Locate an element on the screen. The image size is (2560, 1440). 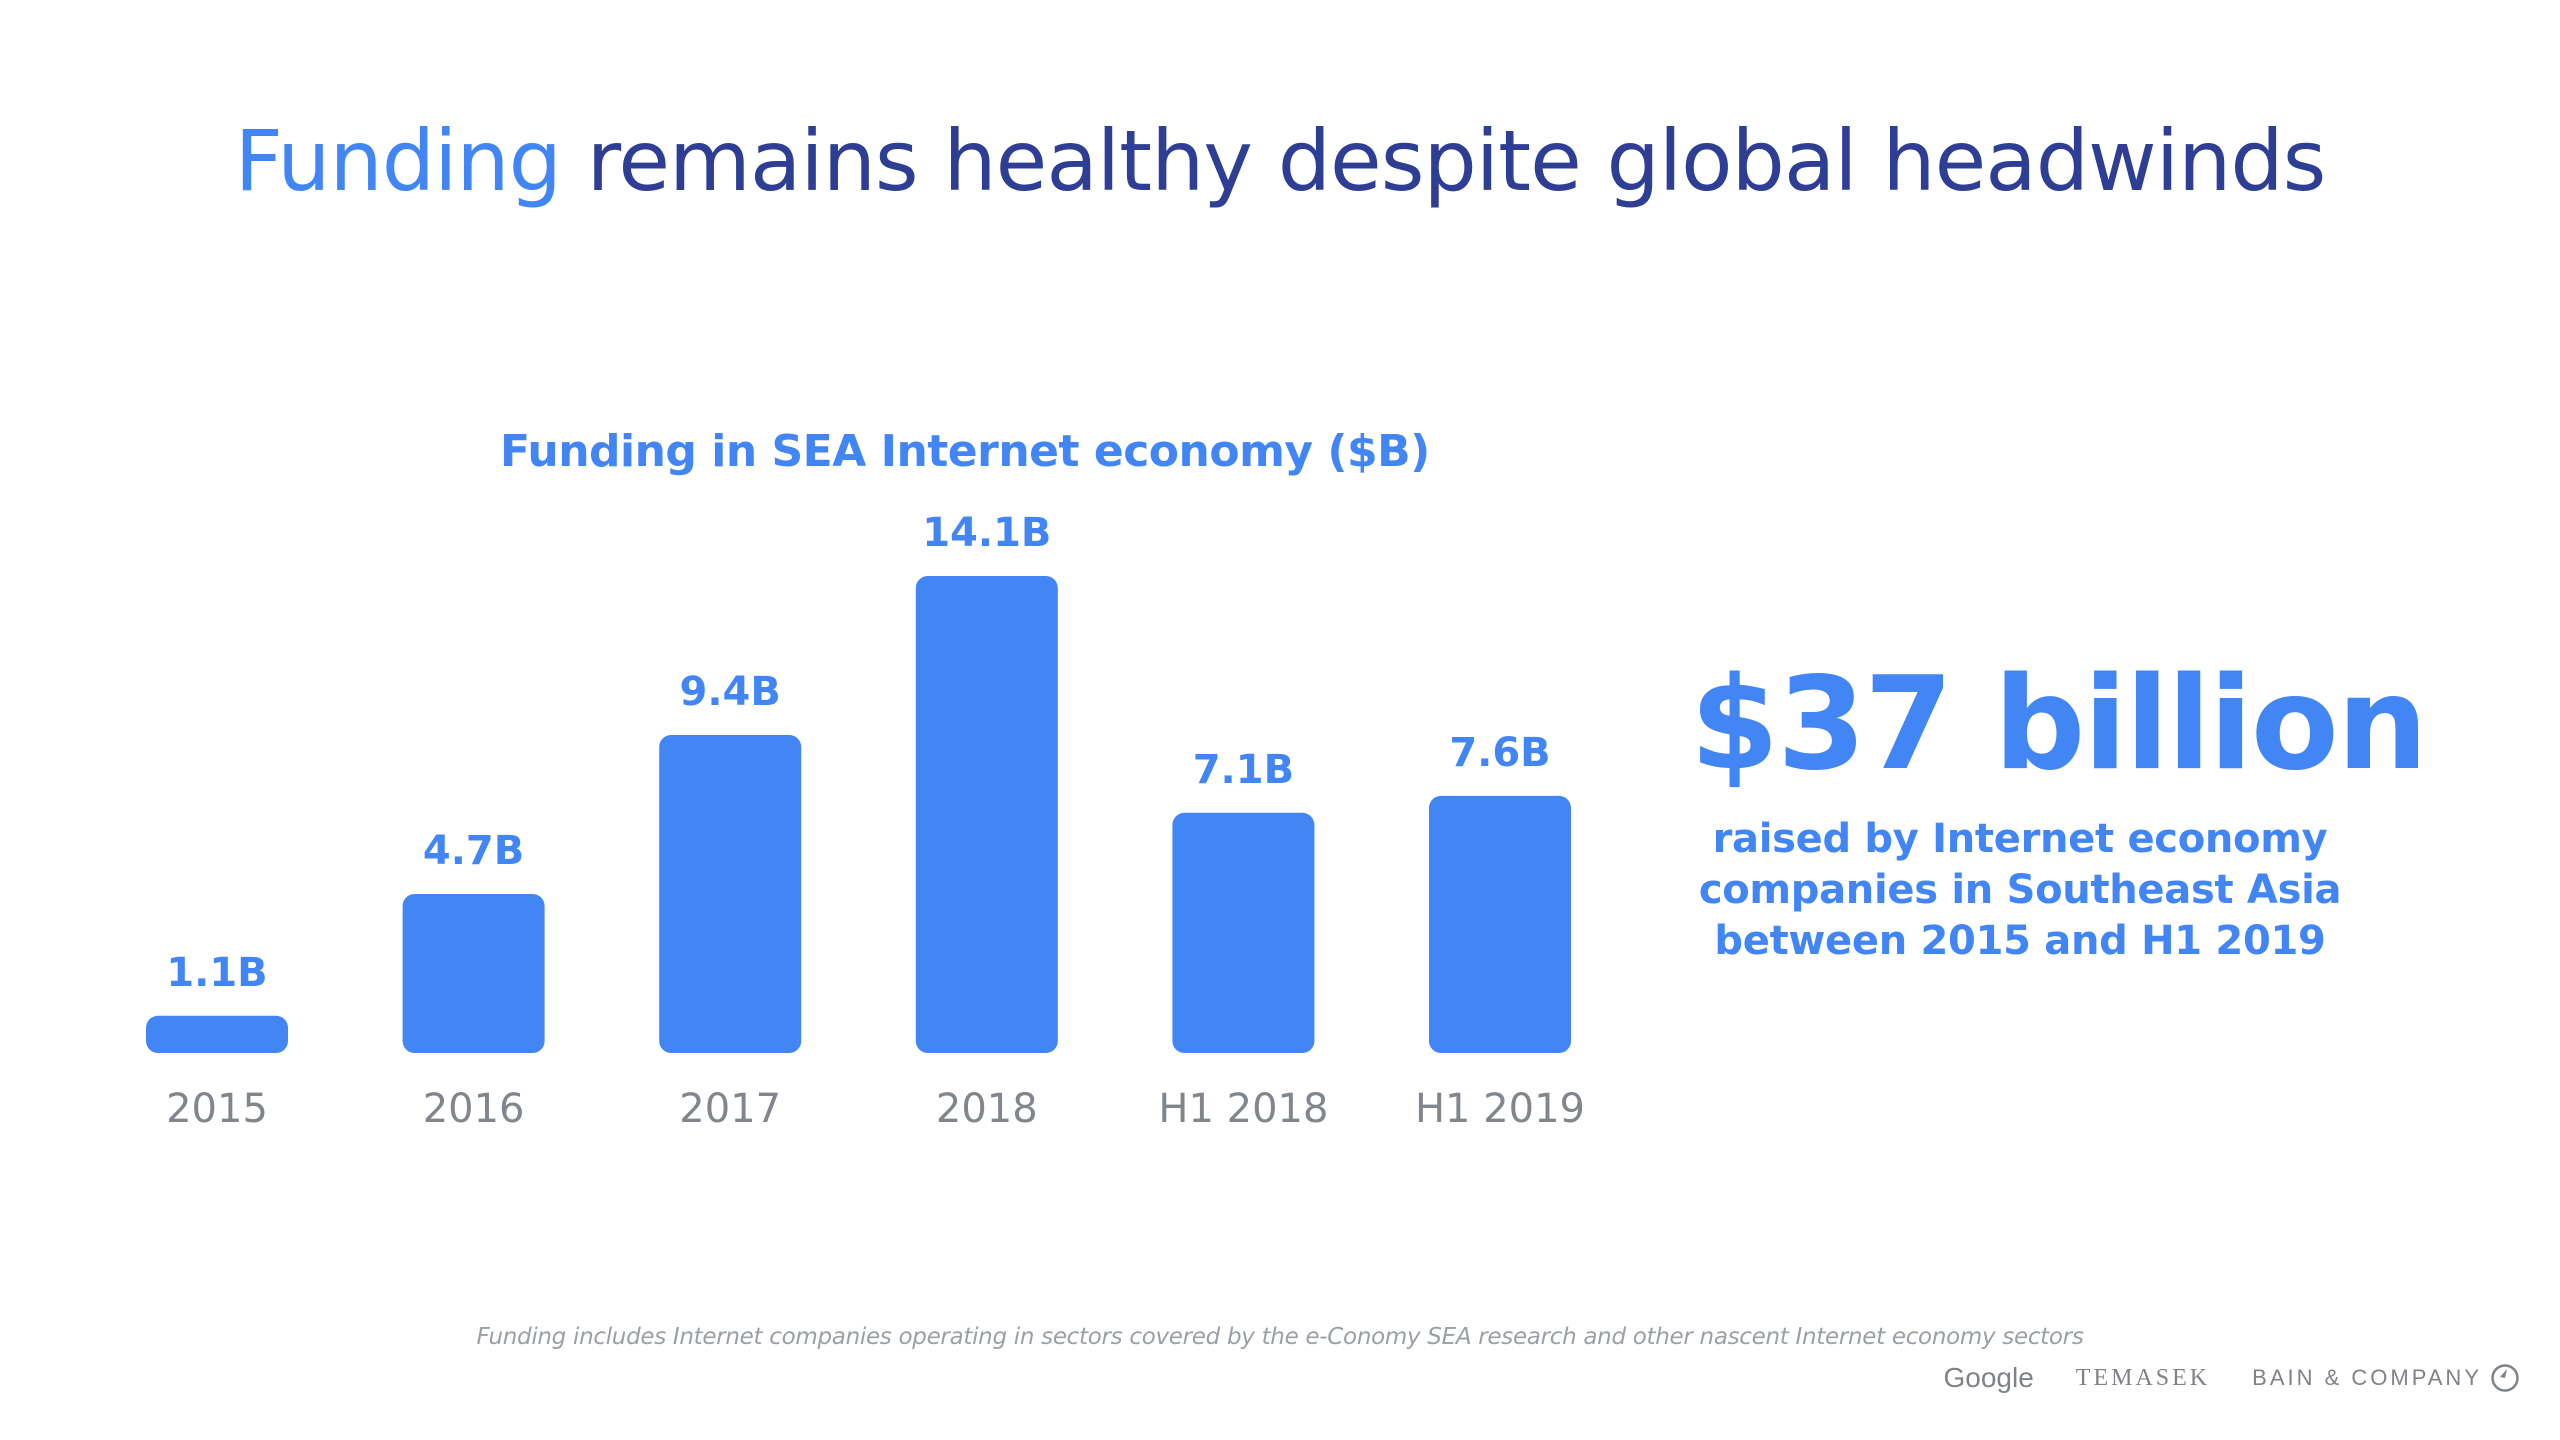
category-label: H1 2018 is located at coordinates (1243, 1109).